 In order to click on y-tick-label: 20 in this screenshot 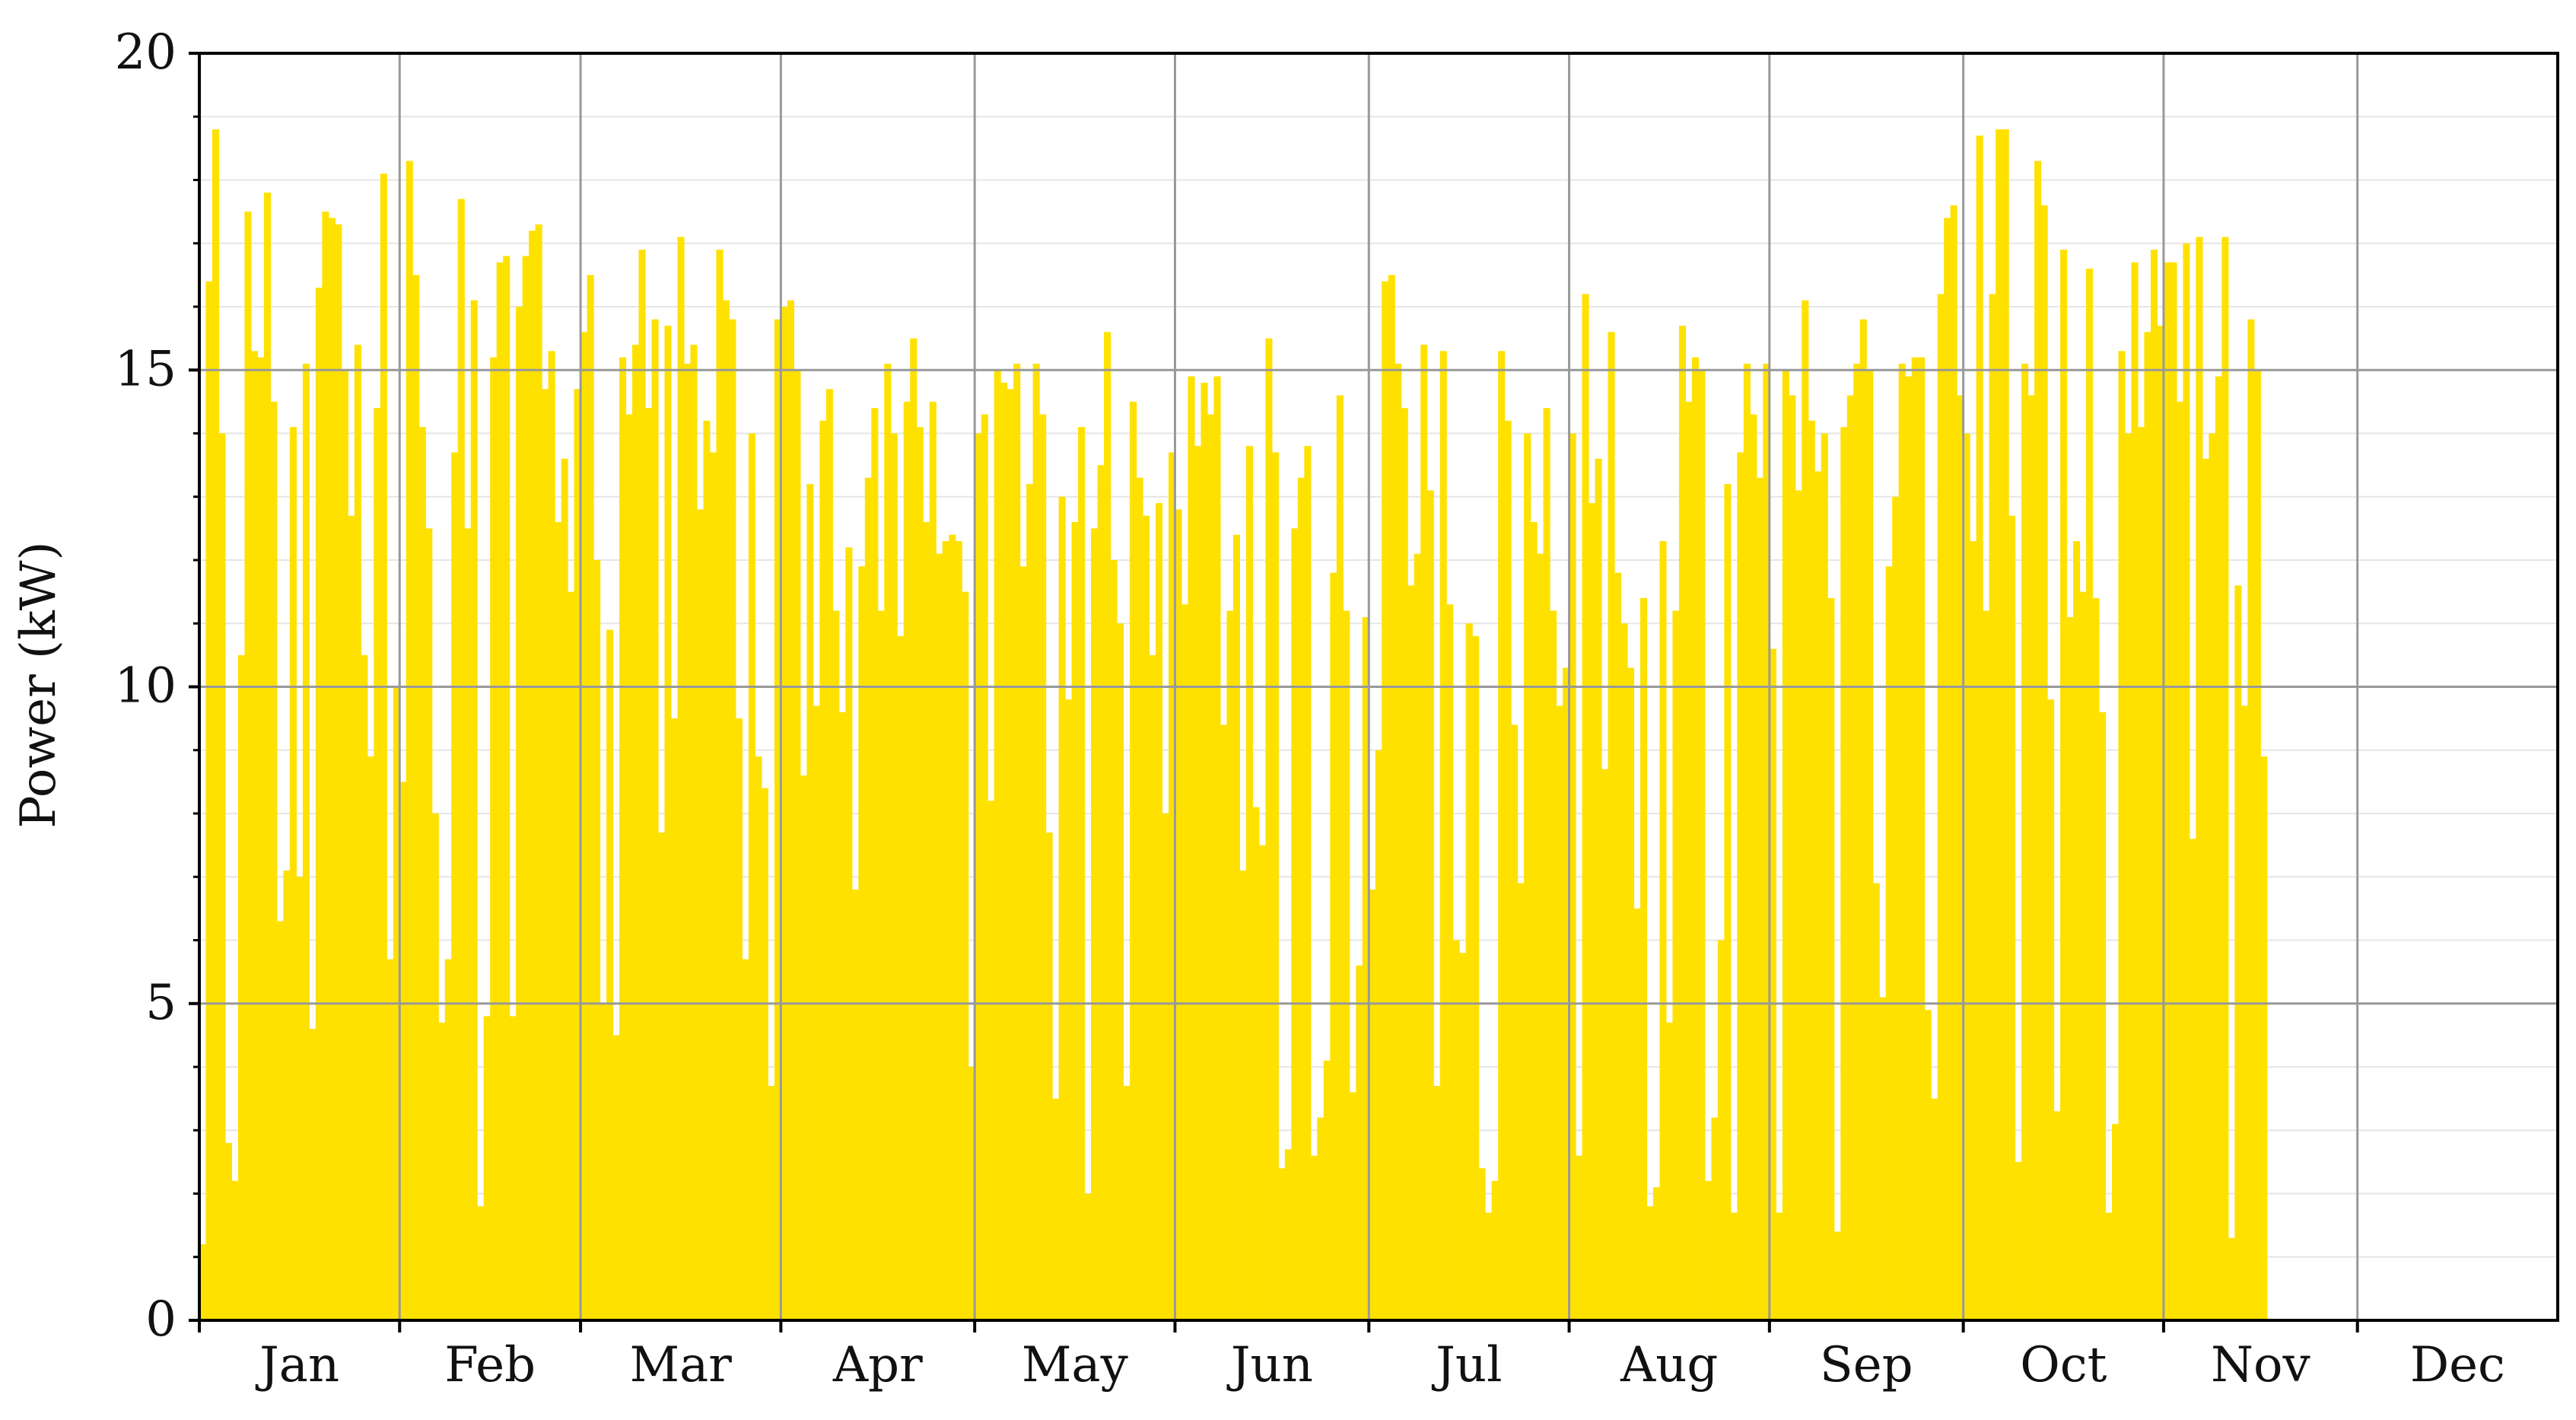, I will do `click(146, 52)`.